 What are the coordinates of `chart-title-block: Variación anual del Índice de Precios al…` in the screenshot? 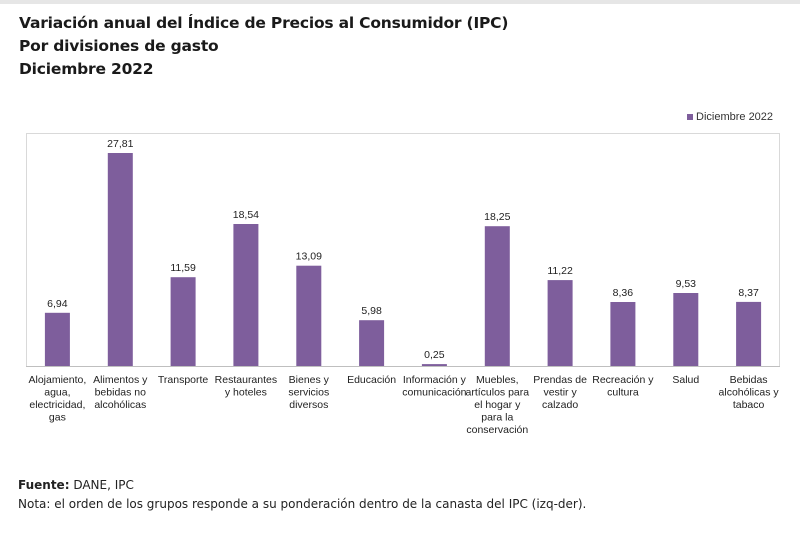 It's located at (263, 46).